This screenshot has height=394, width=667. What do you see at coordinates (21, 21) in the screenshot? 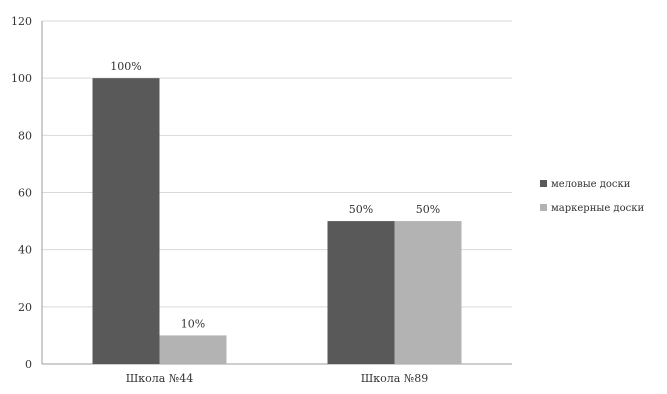
I see `y-tick-label: 120` at bounding box center [21, 21].